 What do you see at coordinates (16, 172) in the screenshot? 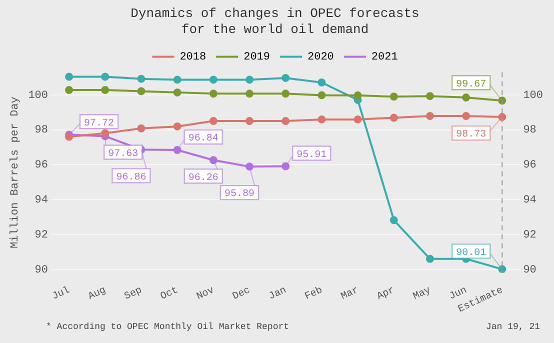
I see `y-axis-title: Million Barrels per Day` at bounding box center [16, 172].